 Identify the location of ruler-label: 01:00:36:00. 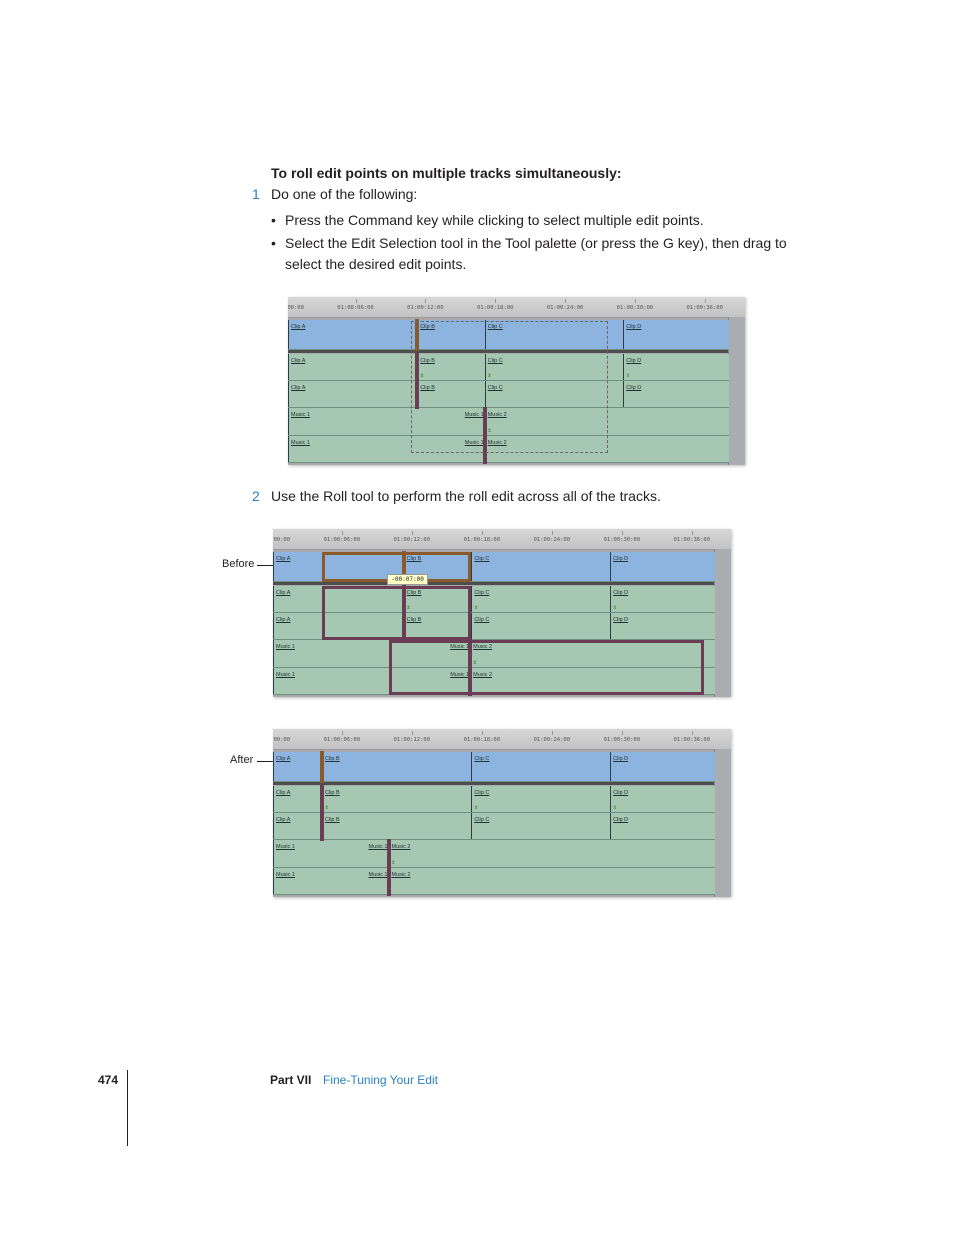
(692, 540).